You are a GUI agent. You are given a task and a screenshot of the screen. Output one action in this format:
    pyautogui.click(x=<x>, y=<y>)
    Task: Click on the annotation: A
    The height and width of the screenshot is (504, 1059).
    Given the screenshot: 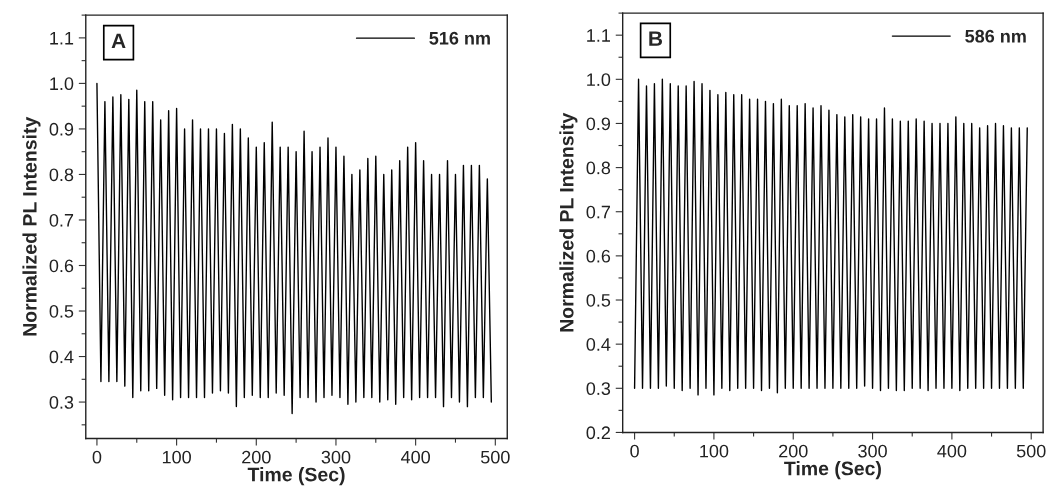 What is the action you would take?
    pyautogui.click(x=118, y=41)
    